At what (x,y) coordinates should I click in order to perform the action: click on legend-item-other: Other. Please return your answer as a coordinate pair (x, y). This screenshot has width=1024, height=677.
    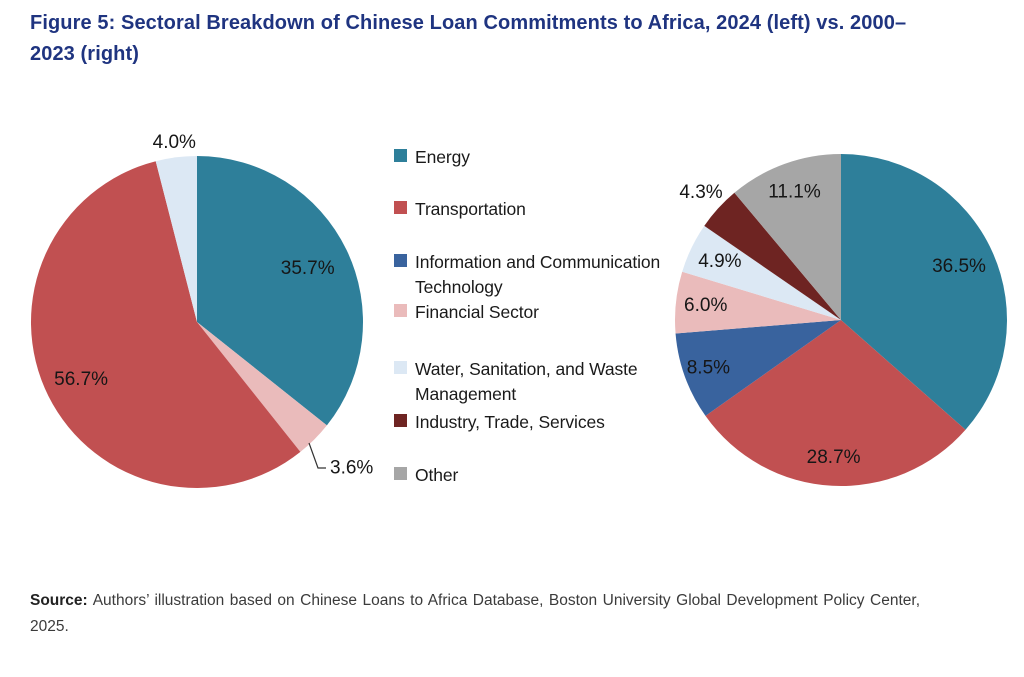
    Looking at the image, I should click on (532, 475).